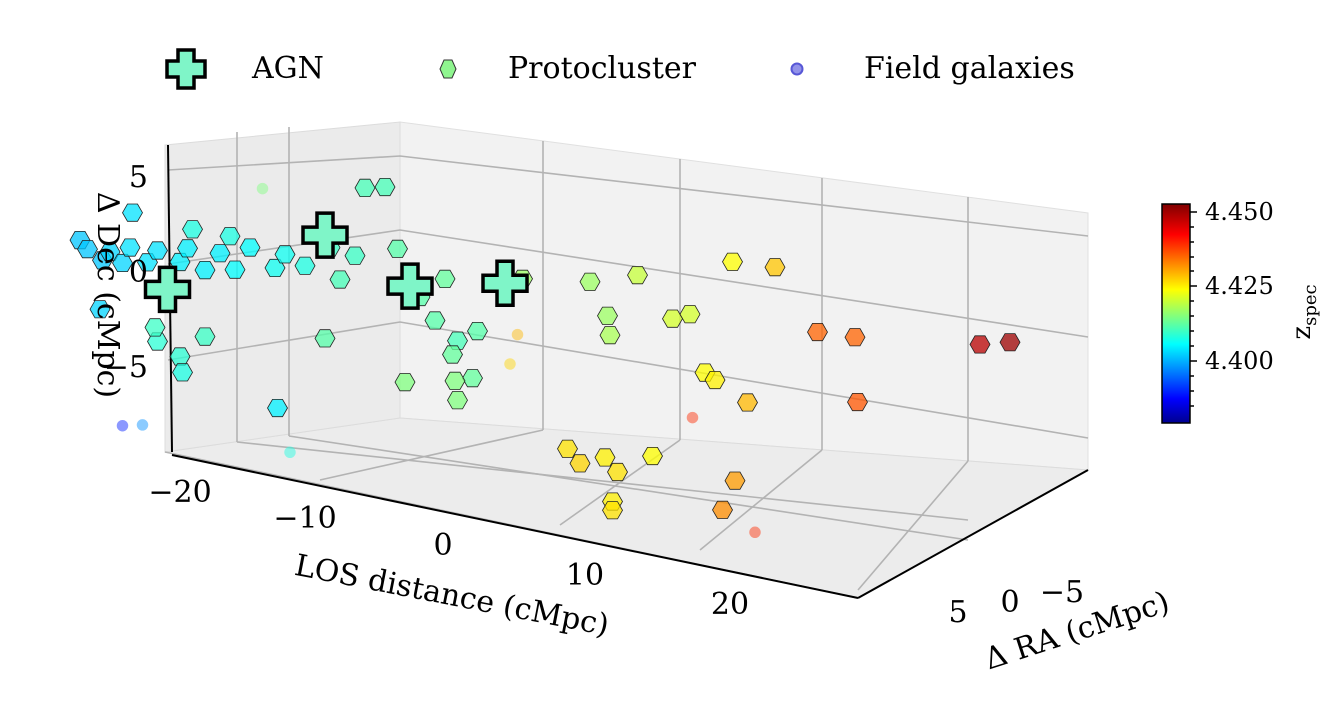 The height and width of the screenshot is (704, 1342). I want to click on colorbar-tick-label: 4.400, so click(1239, 361).